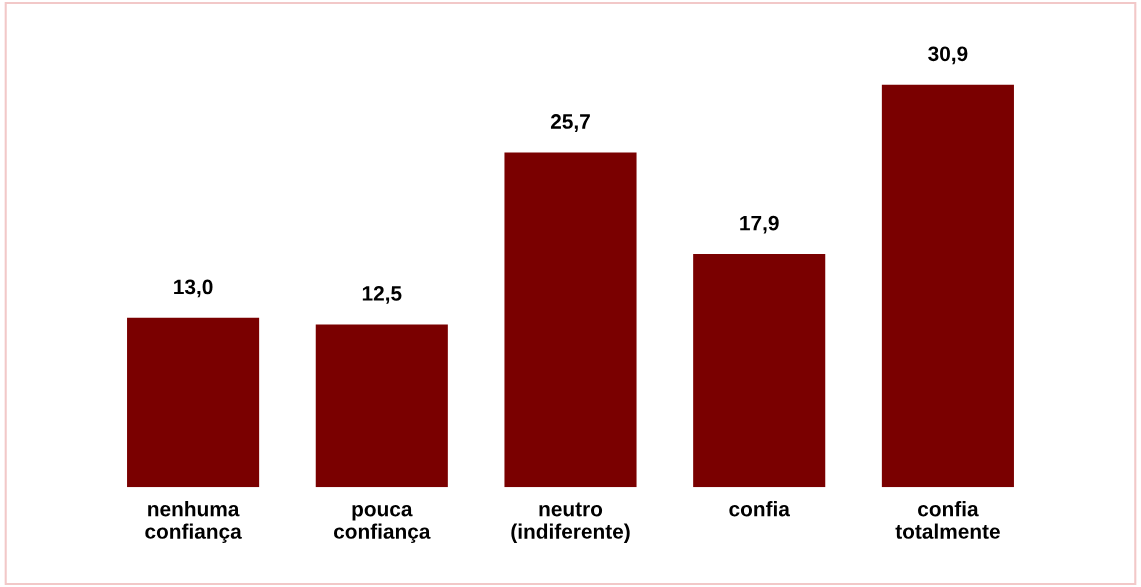 The width and height of the screenshot is (1141, 587). Describe the element at coordinates (947, 520) in the screenshot. I see `x-tick-label: confia totalmente` at that location.